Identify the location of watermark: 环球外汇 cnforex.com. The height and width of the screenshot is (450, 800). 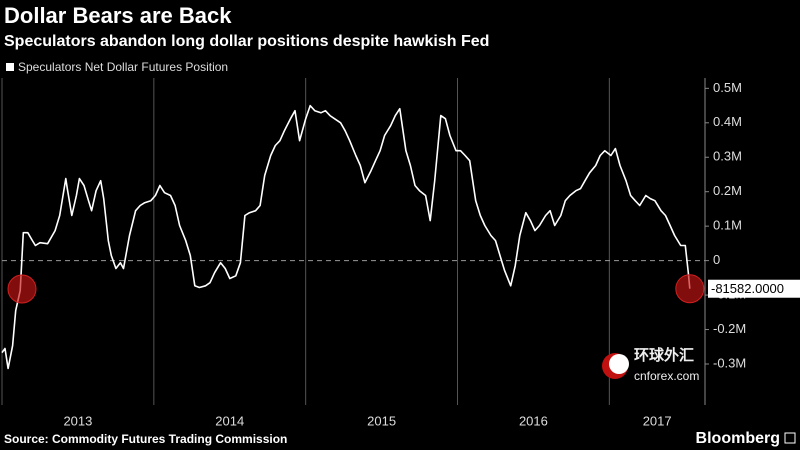
(650, 364).